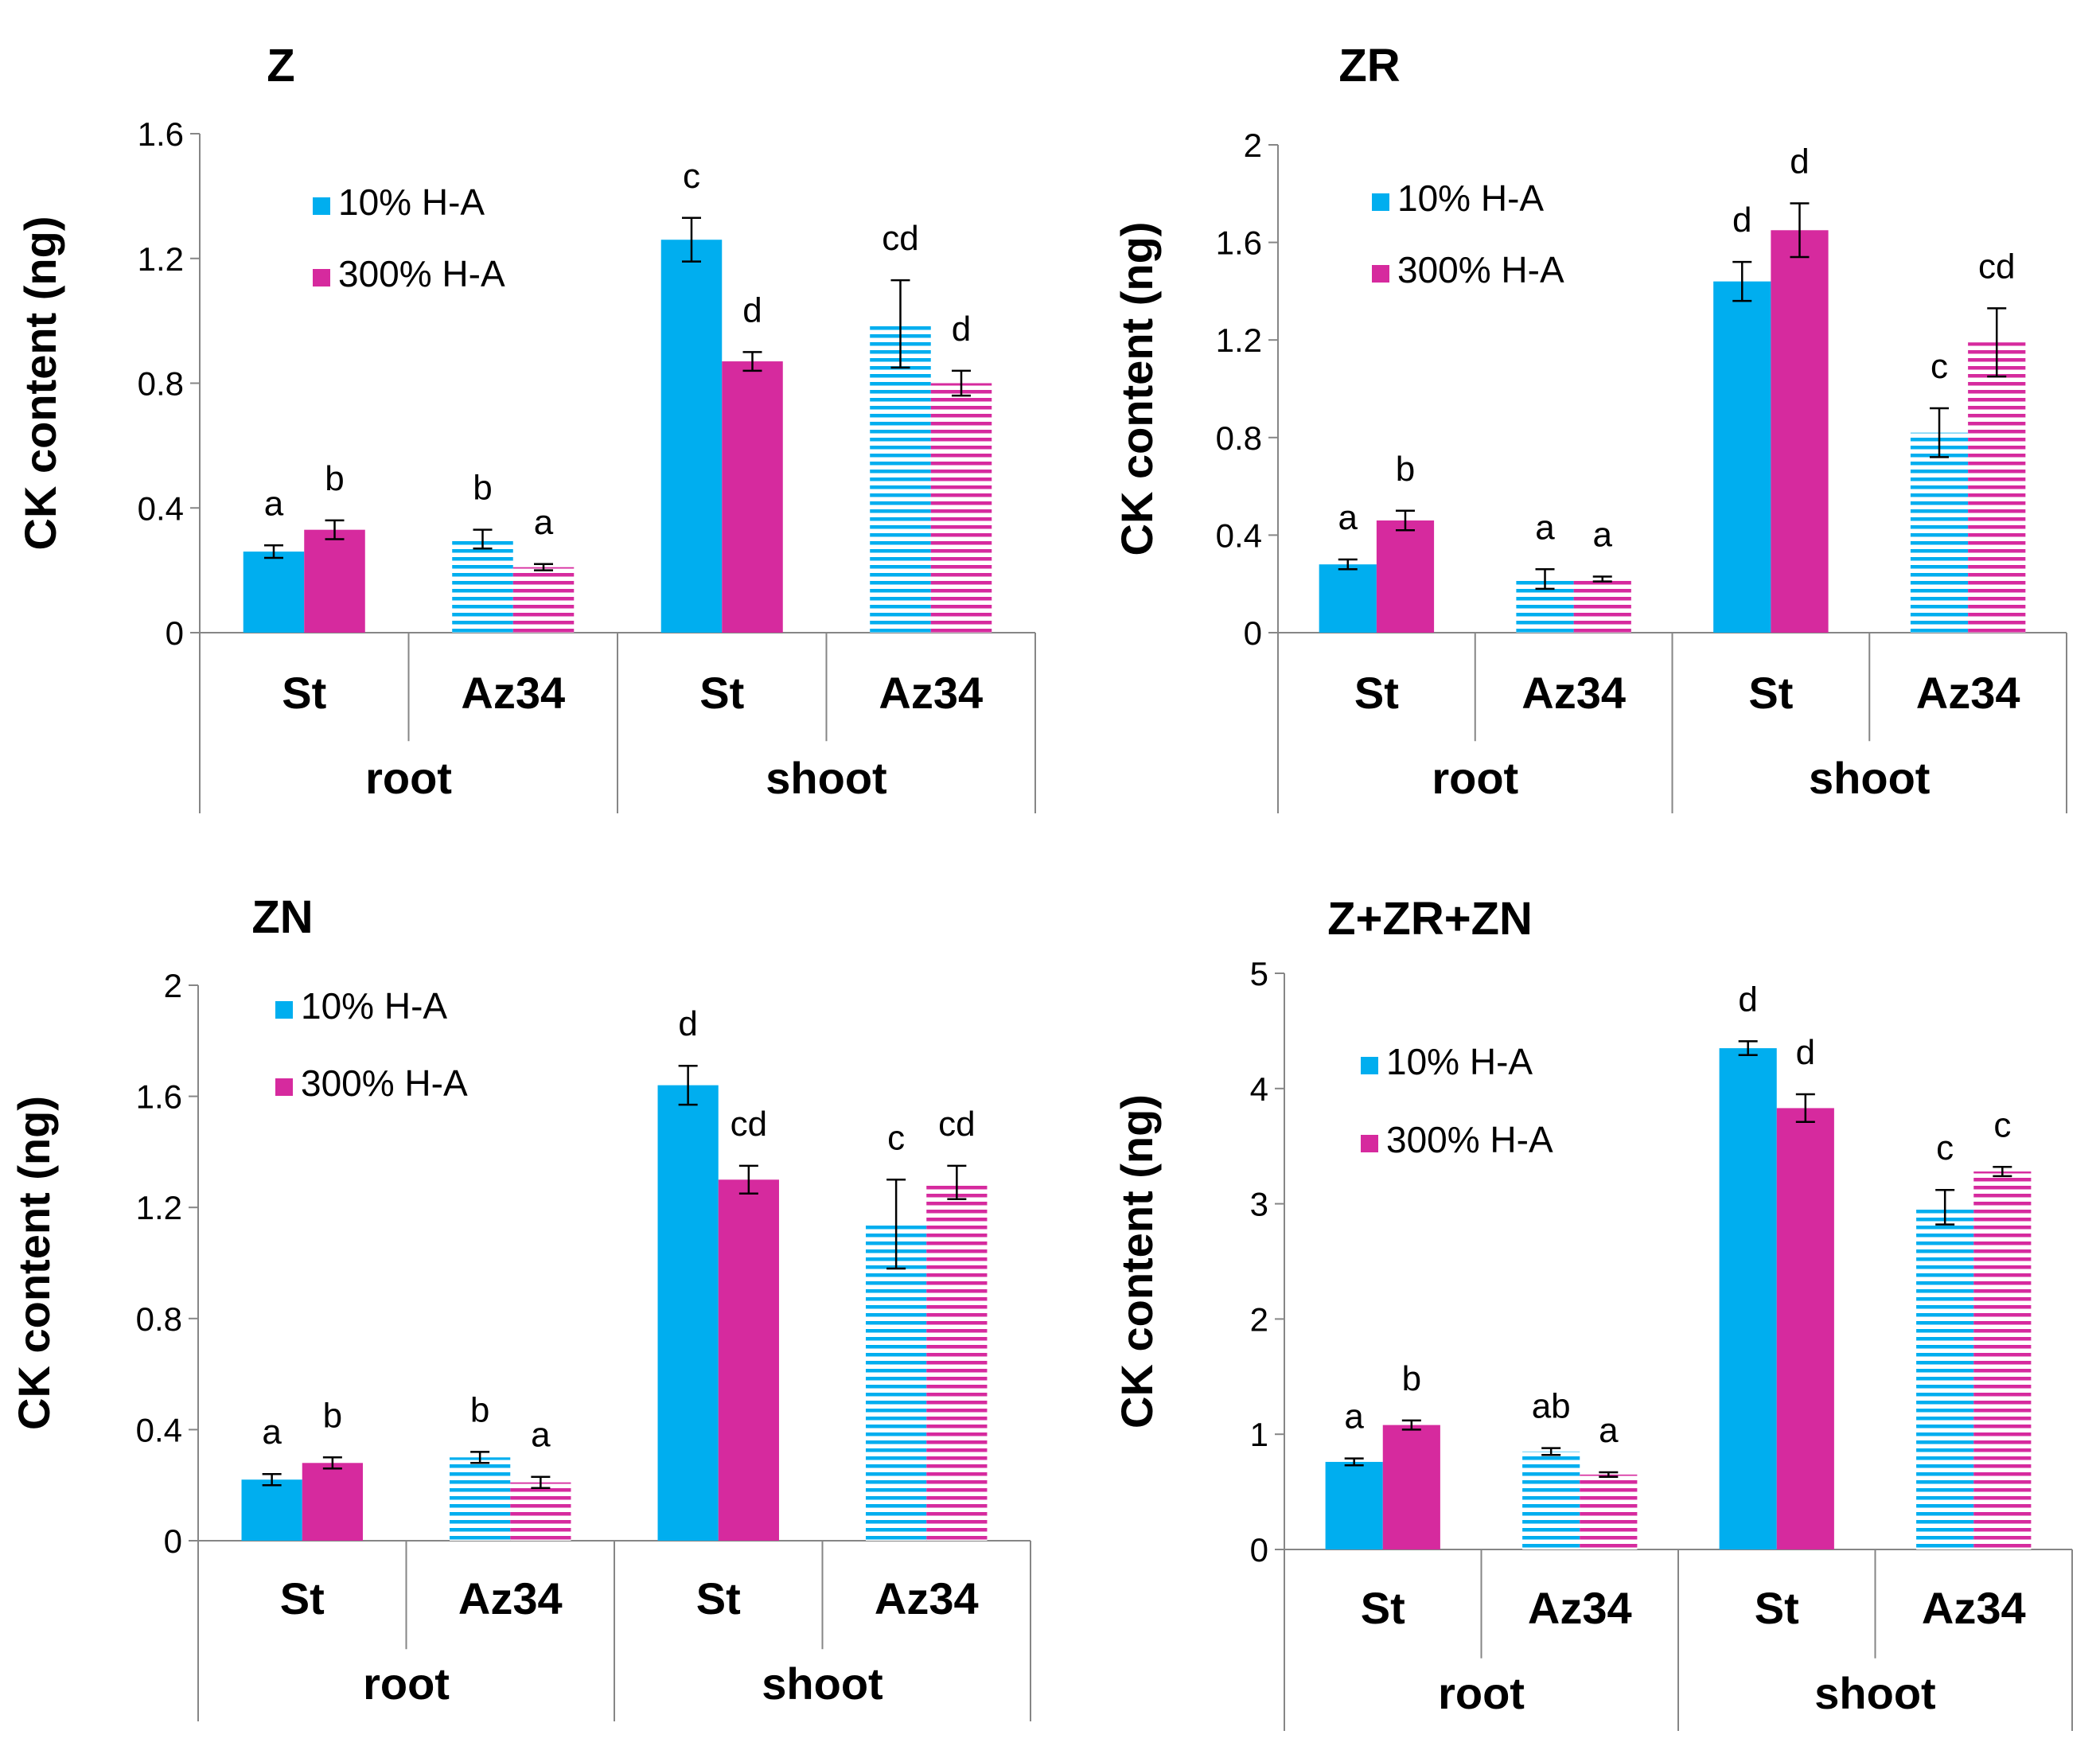  Describe the element at coordinates (1430, 919) in the screenshot. I see `chart-title: Z+ZR+ZN` at that location.